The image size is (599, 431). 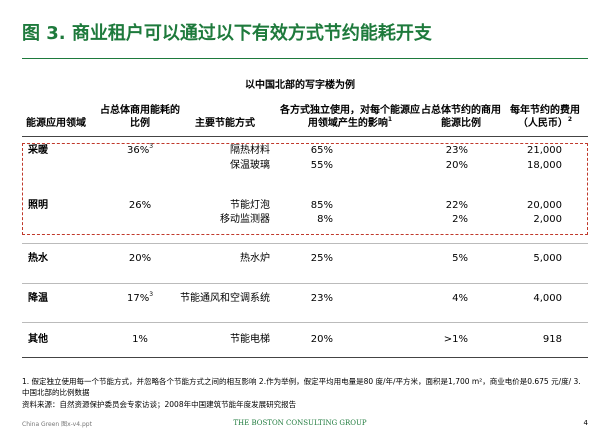 I want to click on area: 热水, so click(x=38, y=258).